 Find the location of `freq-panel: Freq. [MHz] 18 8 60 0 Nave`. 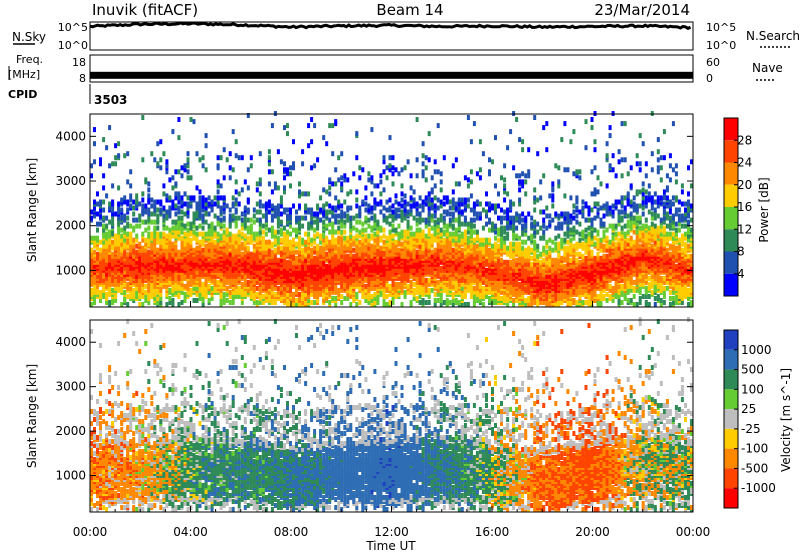

freq-panel: Freq. [MHz] 18 8 60 0 Nave is located at coordinates (395, 69).